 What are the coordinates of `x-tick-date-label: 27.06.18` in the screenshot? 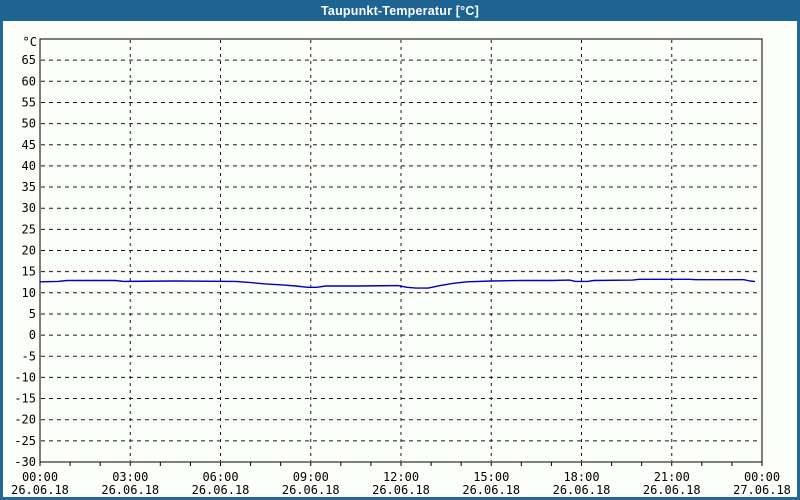 It's located at (762, 490).